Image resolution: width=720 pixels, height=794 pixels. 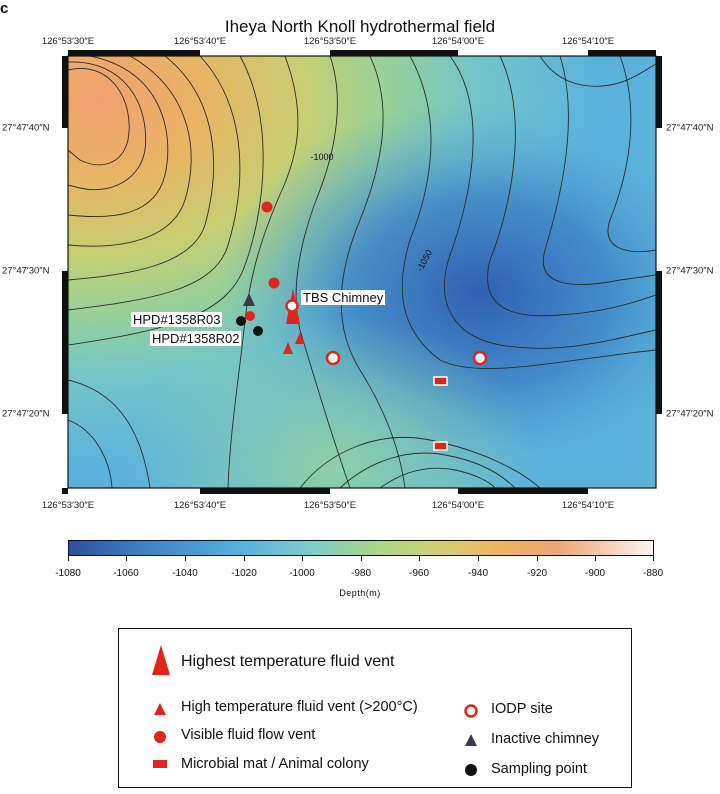 What do you see at coordinates (68, 41) in the screenshot?
I see `lon-tick-top-1: 126°53′30″E` at bounding box center [68, 41].